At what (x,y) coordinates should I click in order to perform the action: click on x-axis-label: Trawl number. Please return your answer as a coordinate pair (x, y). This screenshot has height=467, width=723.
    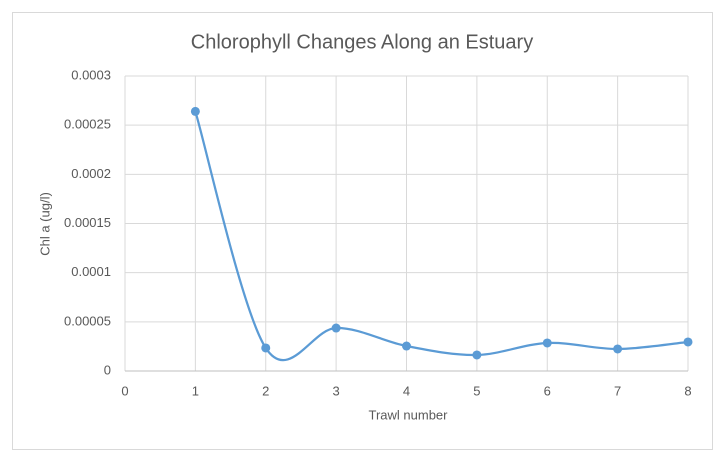
    Looking at the image, I should click on (409, 414).